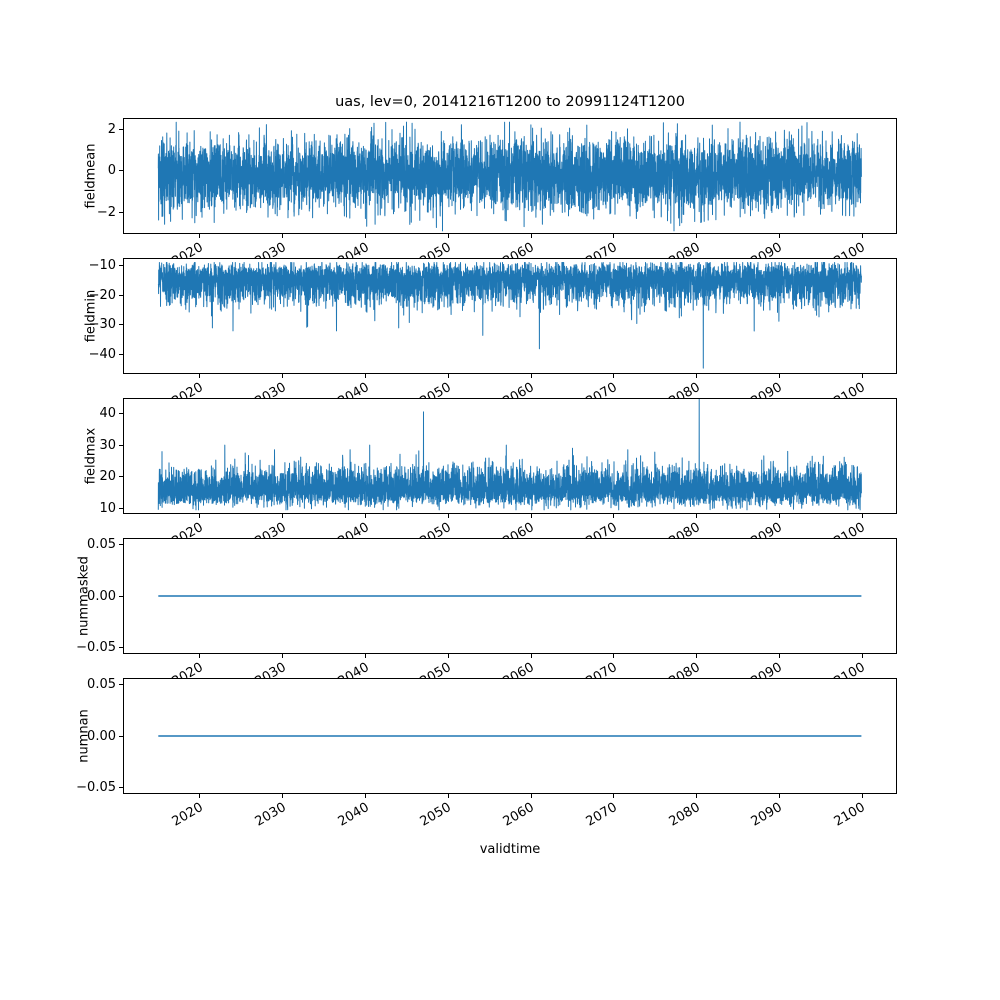  What do you see at coordinates (107, 508) in the screenshot?
I see `y-tick-label: 10` at bounding box center [107, 508].